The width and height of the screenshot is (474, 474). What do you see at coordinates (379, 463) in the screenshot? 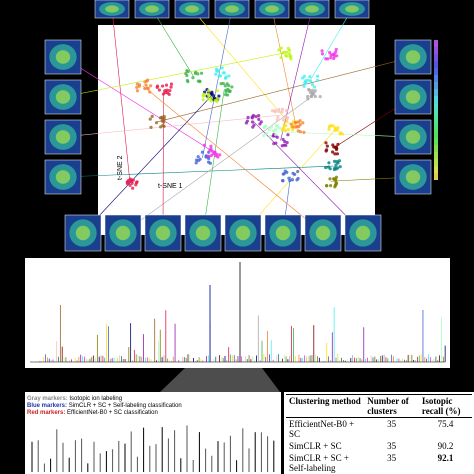
I see `table-row: SimCLR + SC + Self-labeling 35 92.1` at bounding box center [379, 463].